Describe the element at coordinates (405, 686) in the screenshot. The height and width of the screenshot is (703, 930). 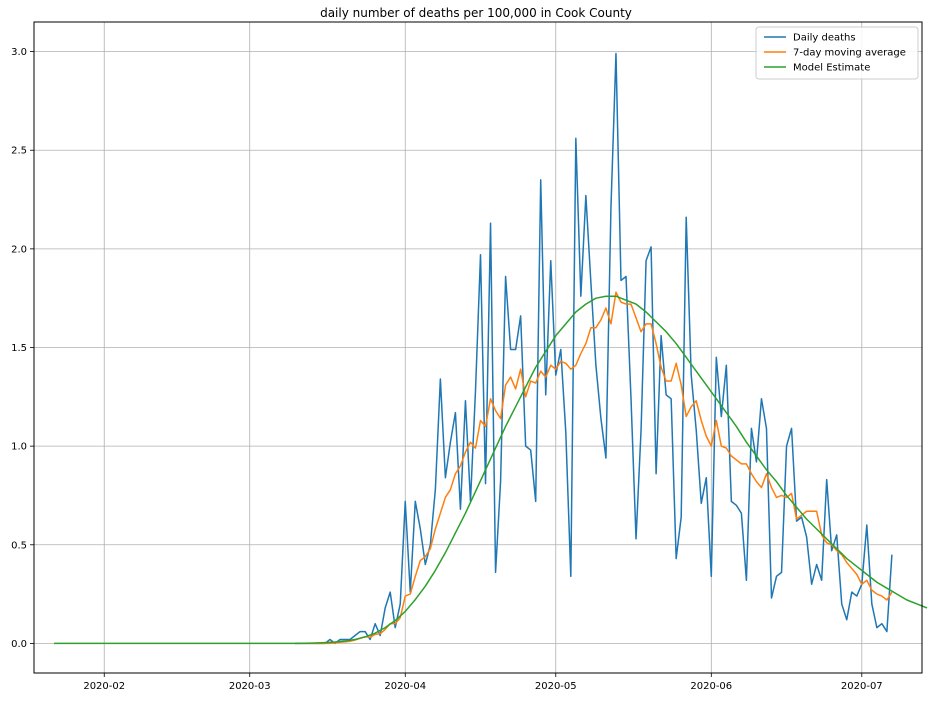
I see `x-tick-label: 2020-04` at that location.